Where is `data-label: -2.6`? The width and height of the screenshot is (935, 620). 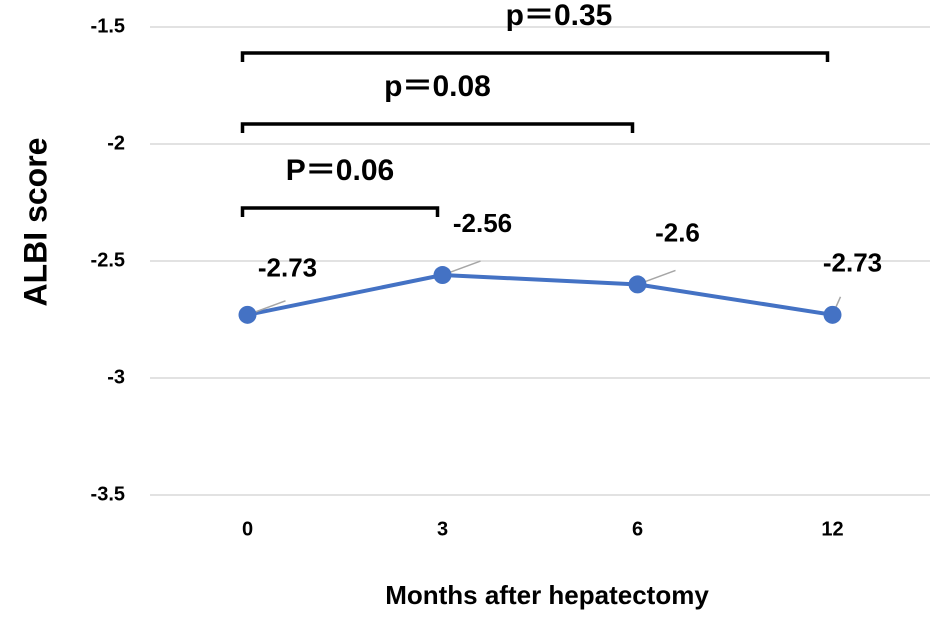
data-label: -2.6 is located at coordinates (677, 232).